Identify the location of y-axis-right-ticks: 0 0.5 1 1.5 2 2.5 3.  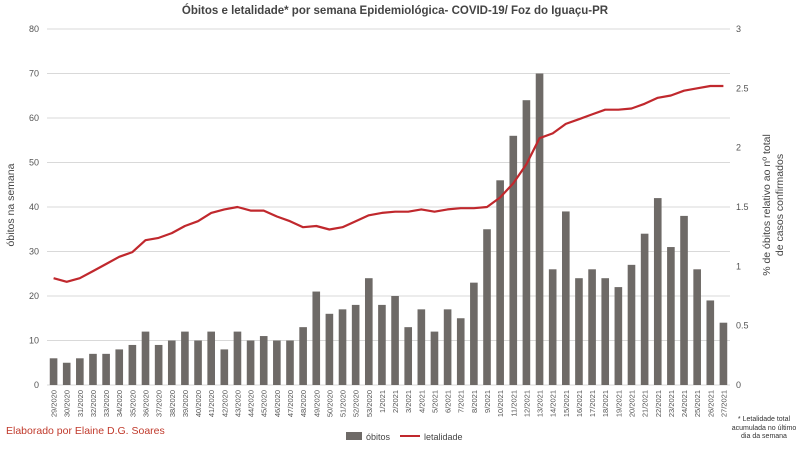
(742, 207).